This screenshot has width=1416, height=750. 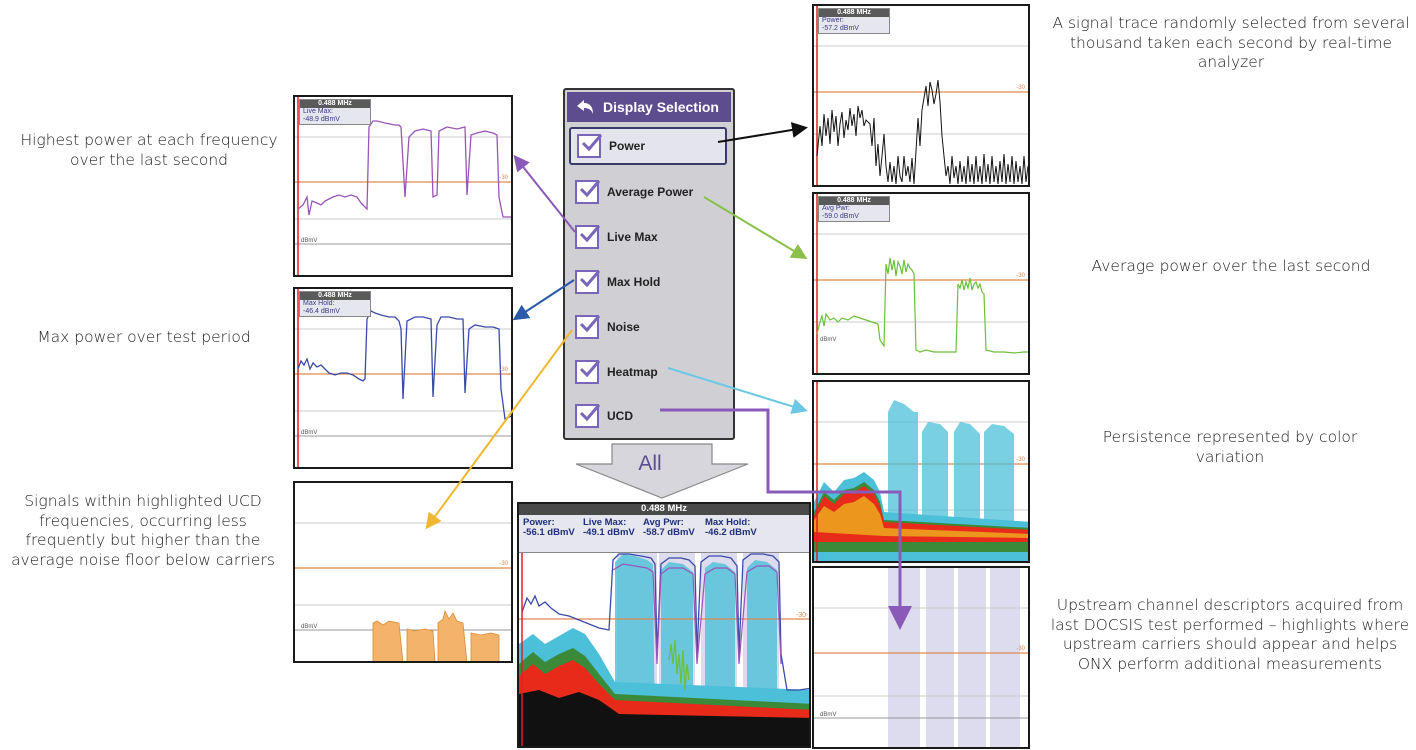 I want to click on menu-item-noise: Noise, so click(x=604, y=327).